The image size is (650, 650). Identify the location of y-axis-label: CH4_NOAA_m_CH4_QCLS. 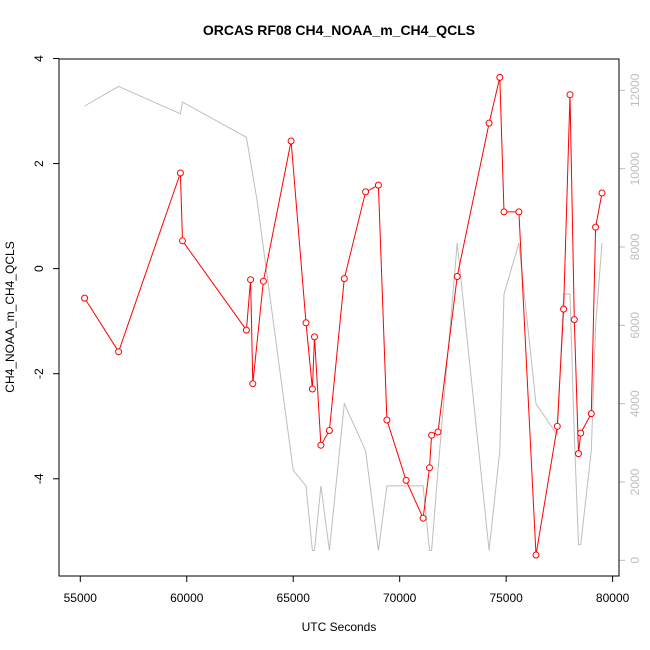
(10, 316).